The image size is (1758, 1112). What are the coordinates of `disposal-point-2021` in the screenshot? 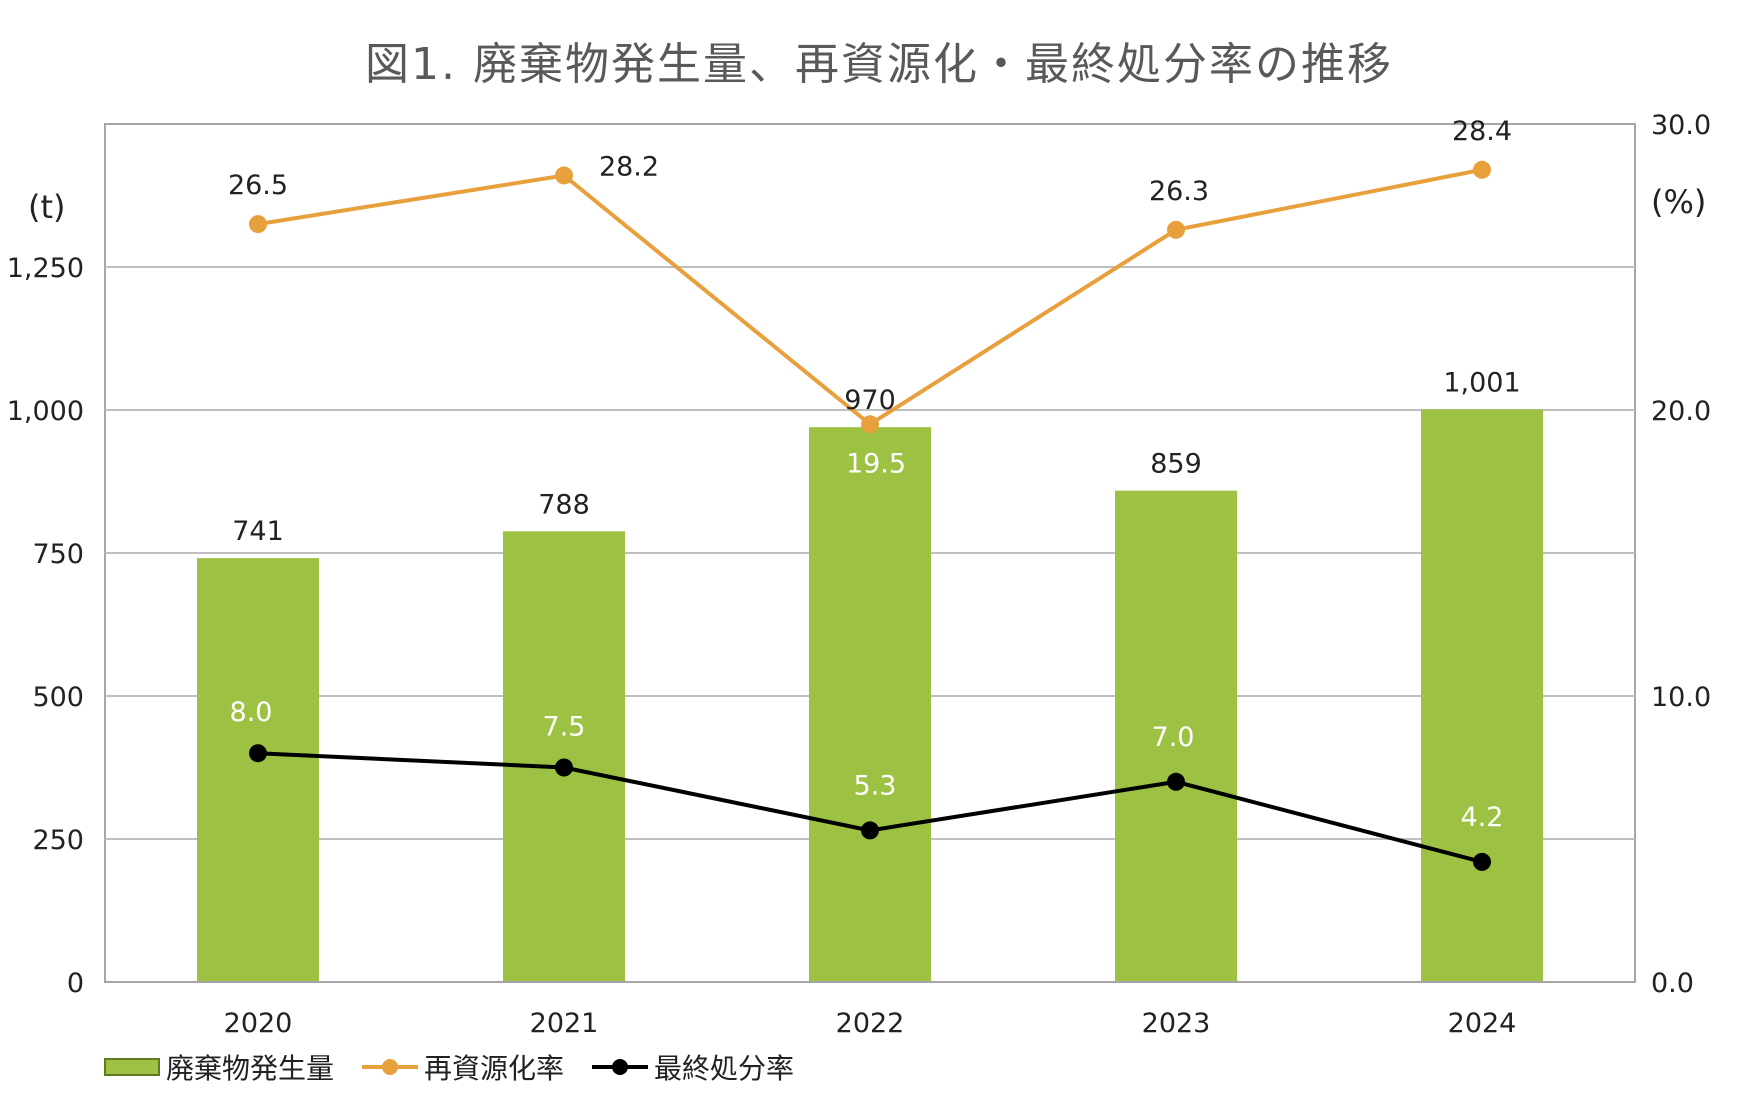 It's located at (564, 767).